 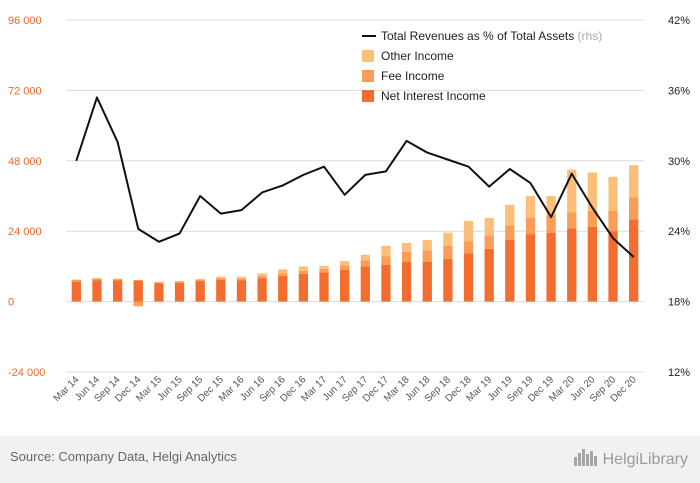 I want to click on right-tick-1: 18%, so click(x=679, y=303).